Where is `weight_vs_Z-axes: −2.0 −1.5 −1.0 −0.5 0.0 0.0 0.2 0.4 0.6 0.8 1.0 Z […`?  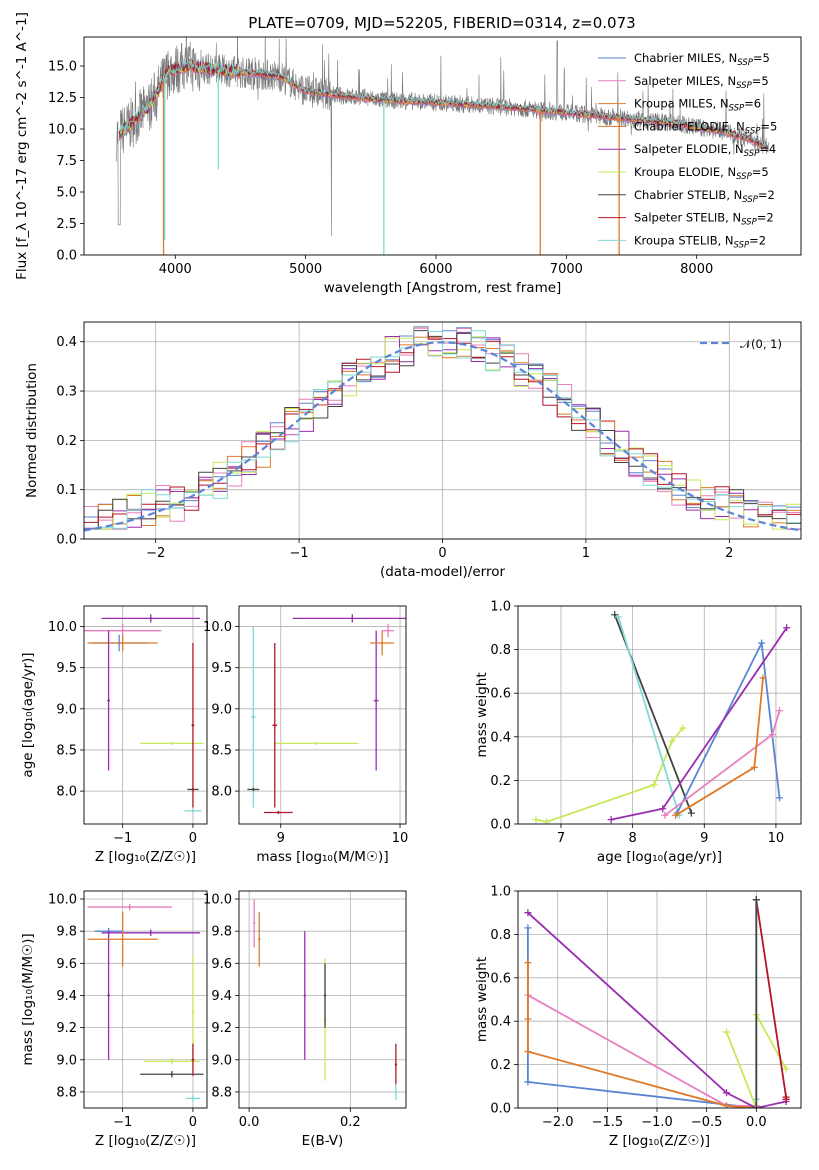
weight_vs_Z-axes: −2.0 −1.5 −1.0 −0.5 0.0 0.0 0.2 0.4 0.6 0.8 1.0 Z [… is located at coordinates (637, 1017).